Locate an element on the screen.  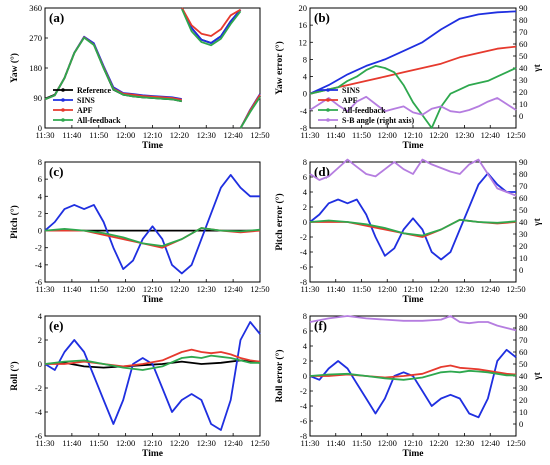
y-right-tick-label: 80 is located at coordinates (523, 20).